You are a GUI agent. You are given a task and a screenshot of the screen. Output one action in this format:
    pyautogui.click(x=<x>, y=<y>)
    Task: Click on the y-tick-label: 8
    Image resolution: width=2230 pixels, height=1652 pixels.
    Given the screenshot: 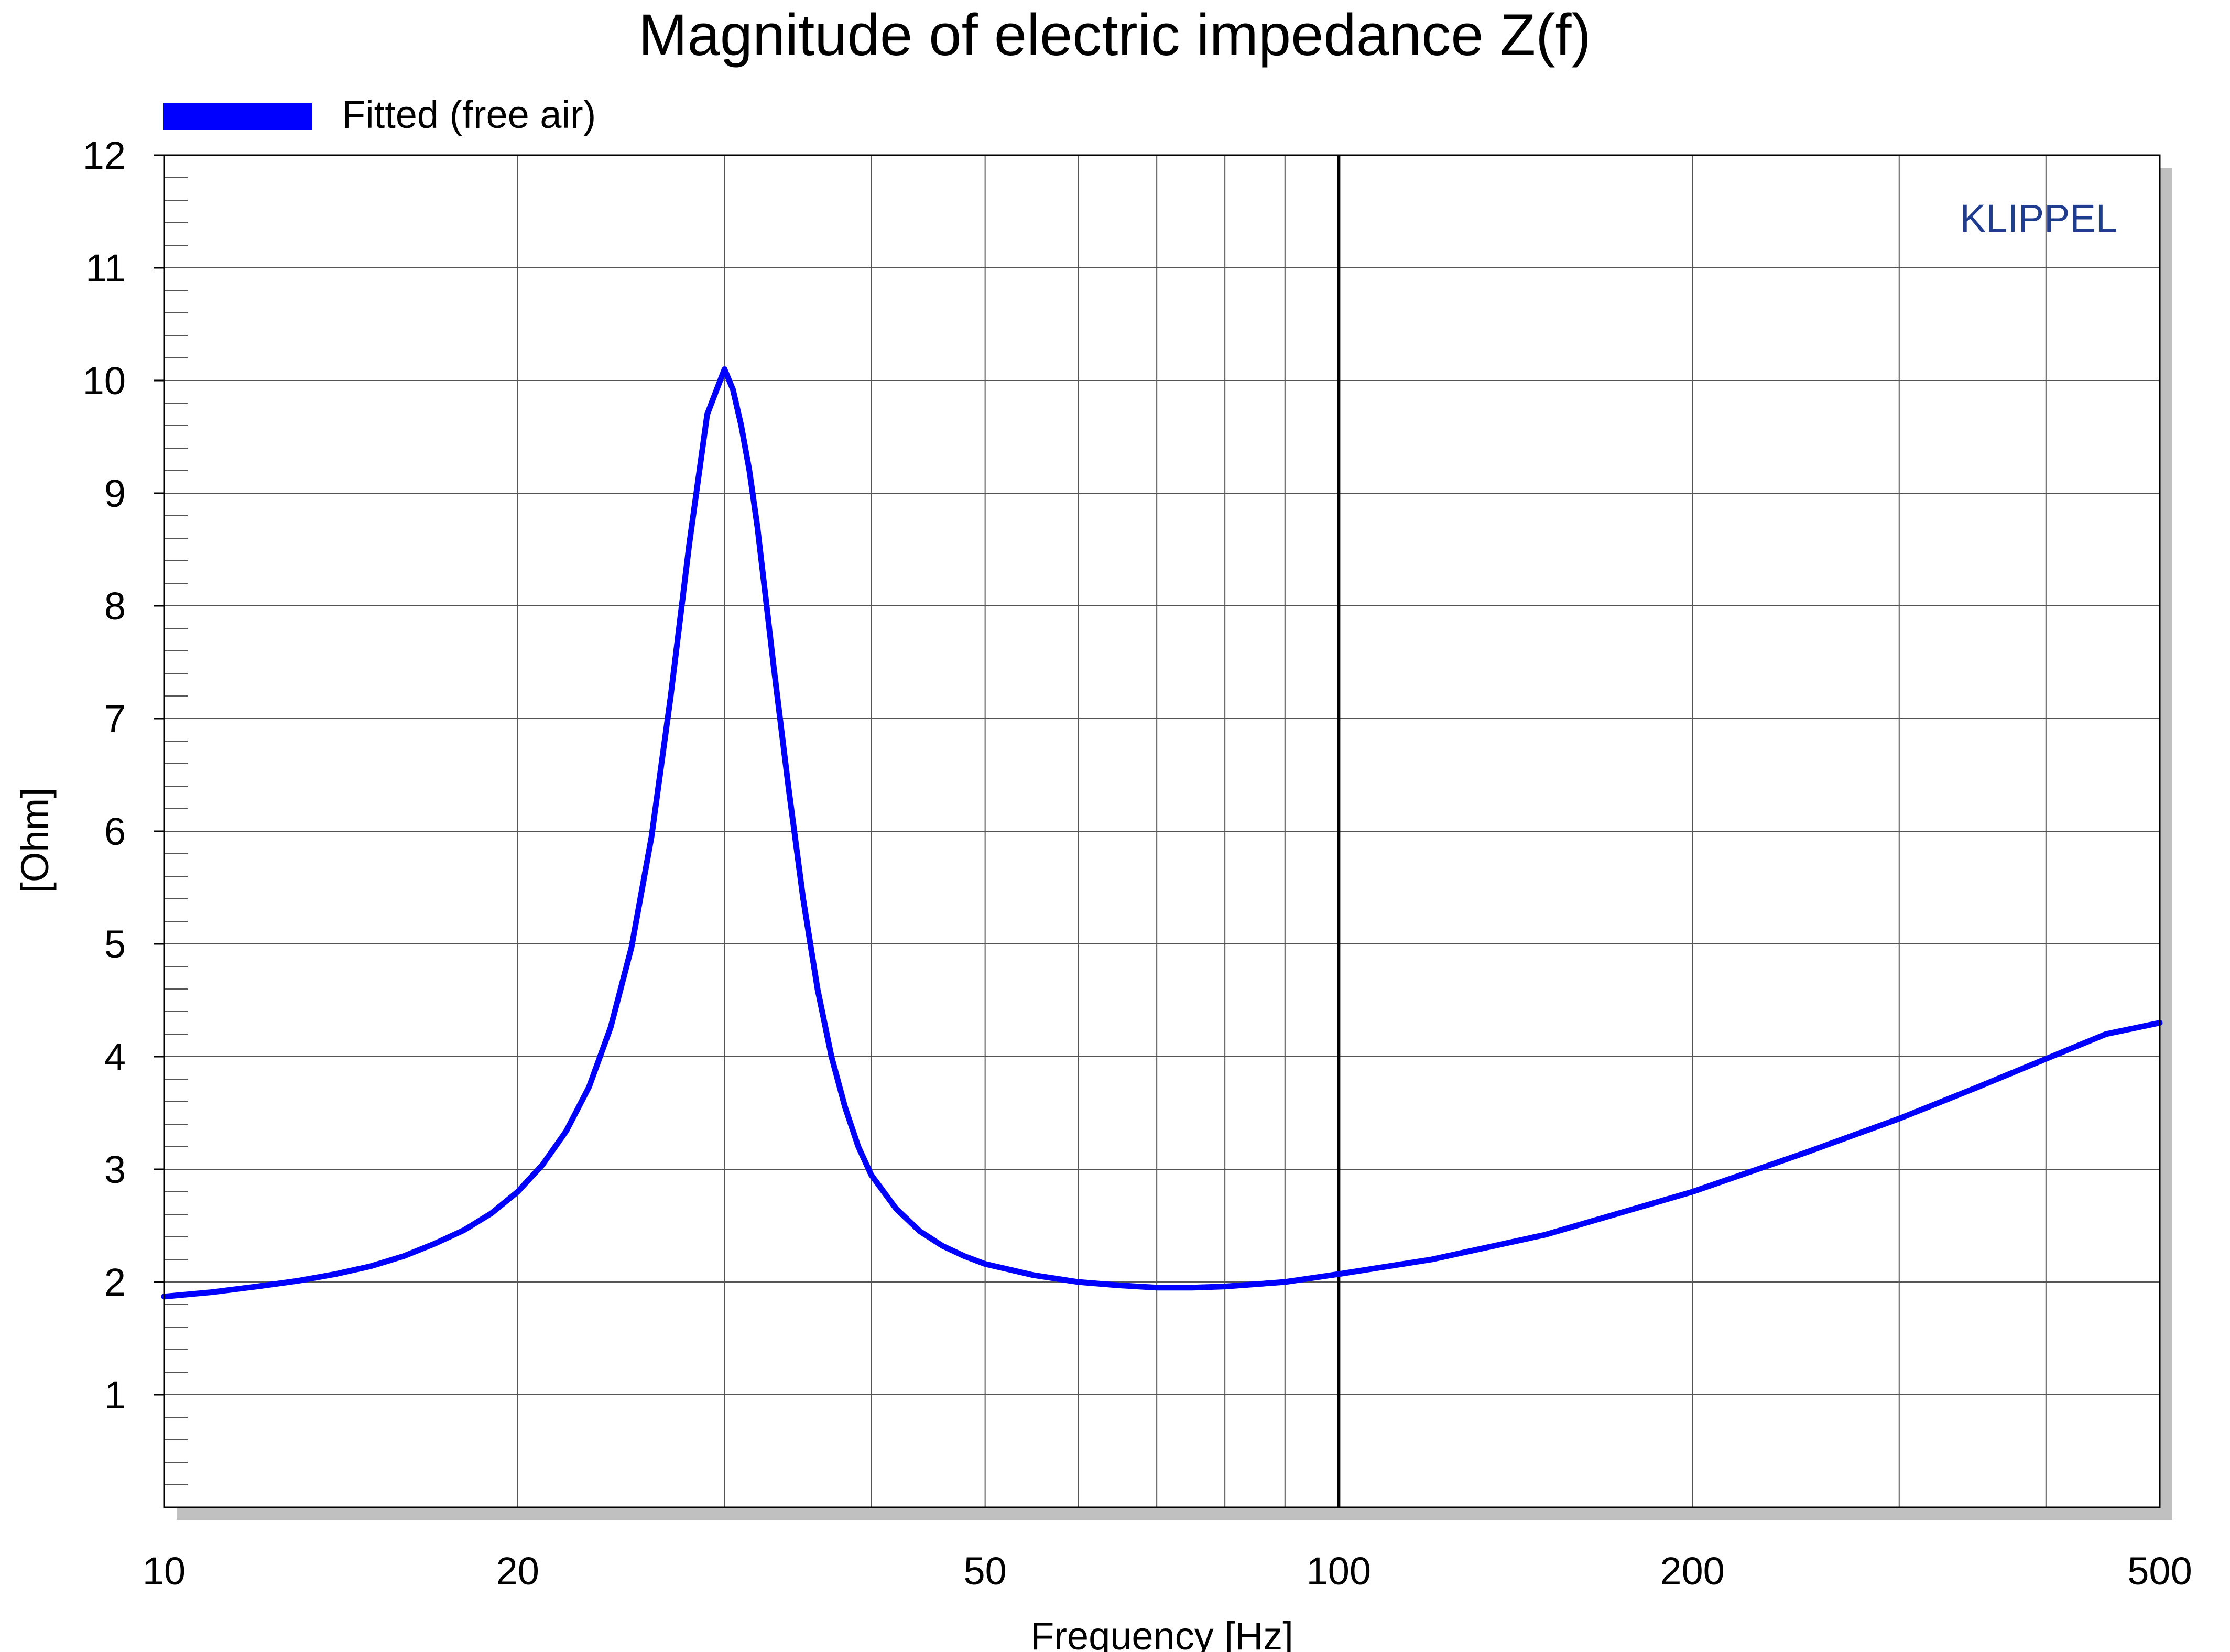 What is the action you would take?
    pyautogui.click(x=115, y=606)
    